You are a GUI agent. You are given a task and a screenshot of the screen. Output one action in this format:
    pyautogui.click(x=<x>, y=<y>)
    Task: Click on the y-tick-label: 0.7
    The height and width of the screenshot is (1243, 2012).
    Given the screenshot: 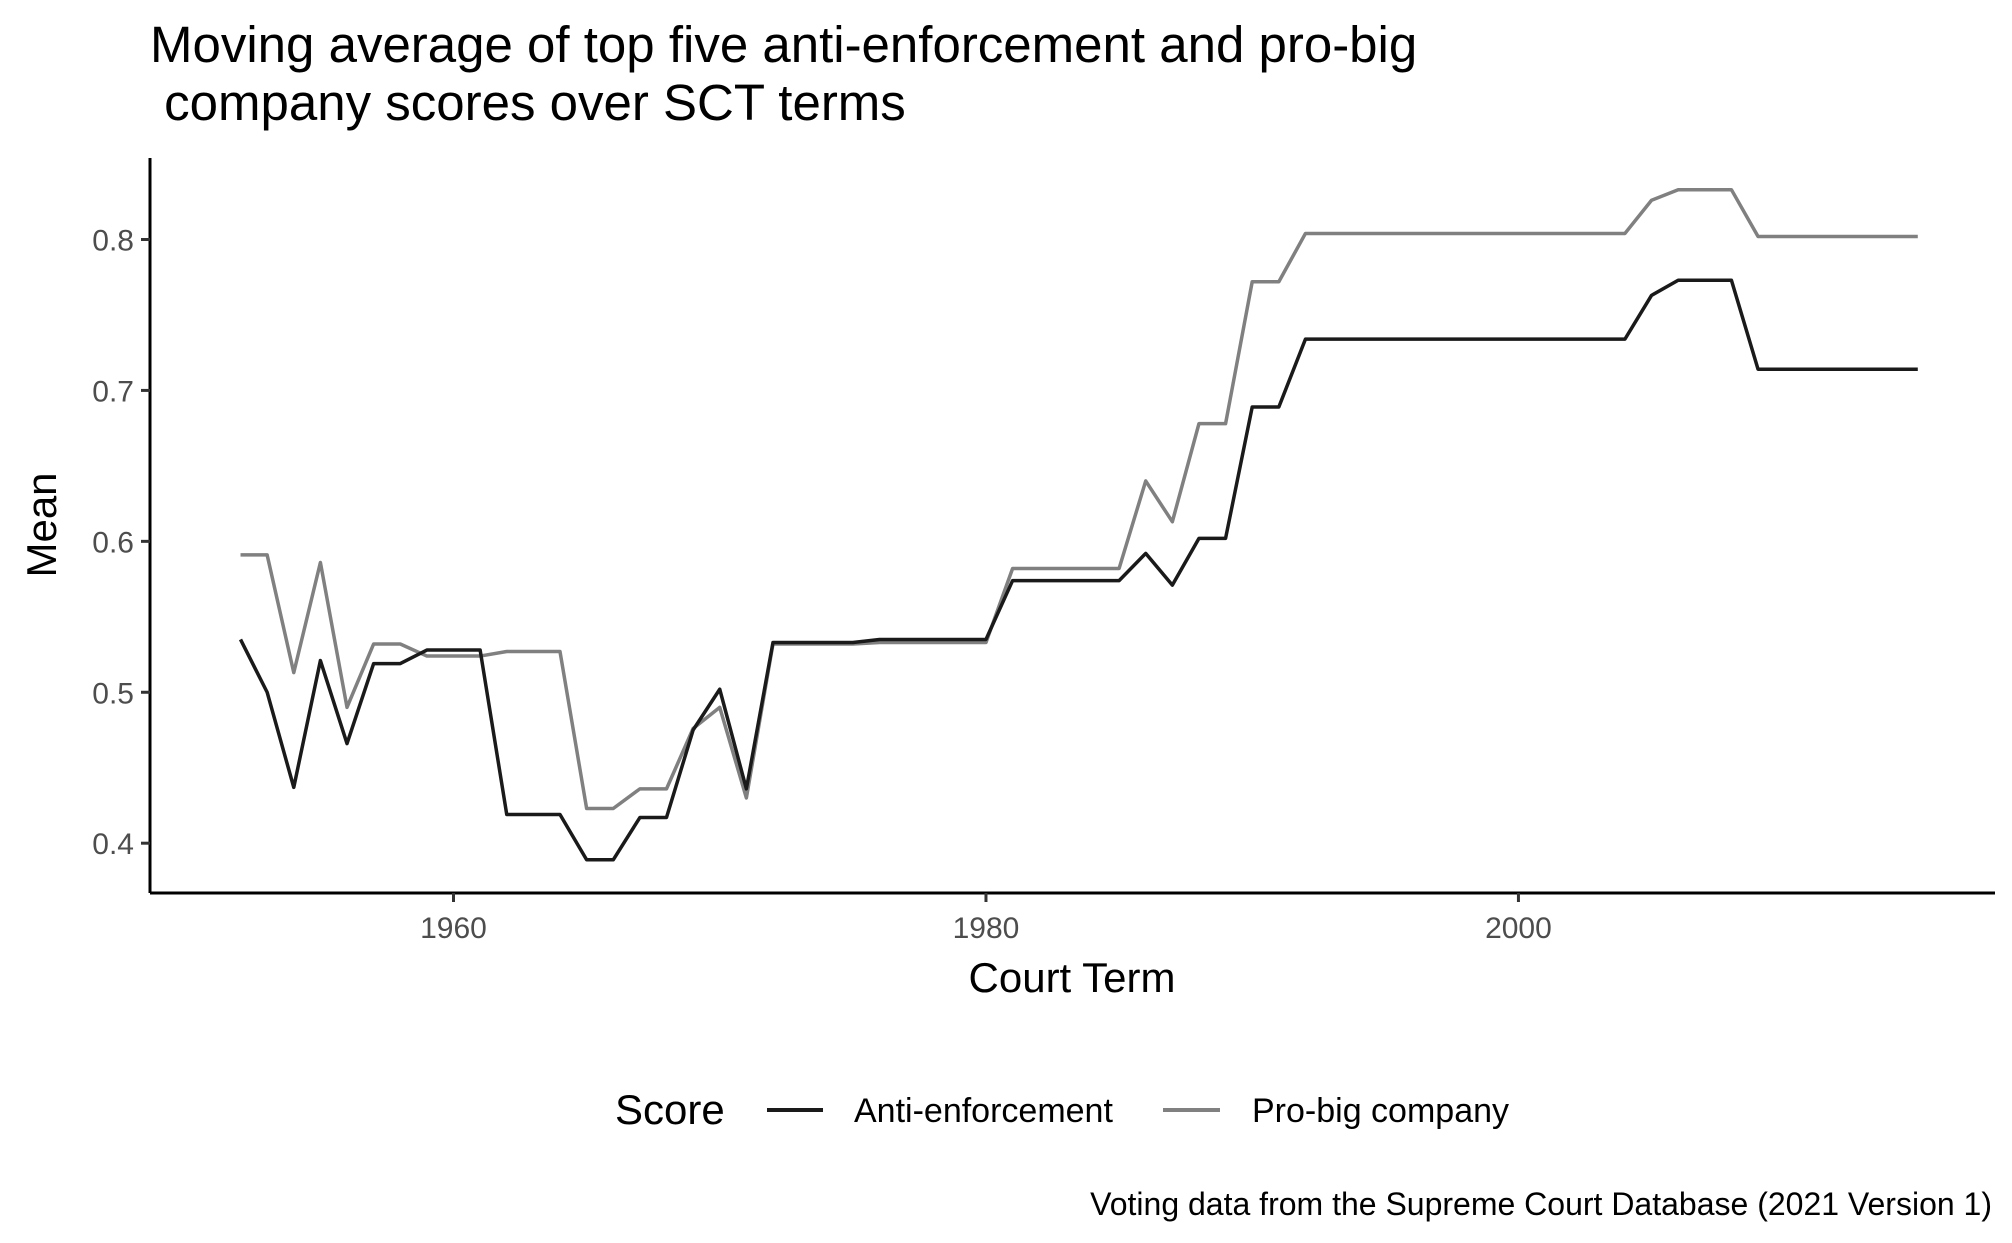 What is the action you would take?
    pyautogui.click(x=113, y=391)
    